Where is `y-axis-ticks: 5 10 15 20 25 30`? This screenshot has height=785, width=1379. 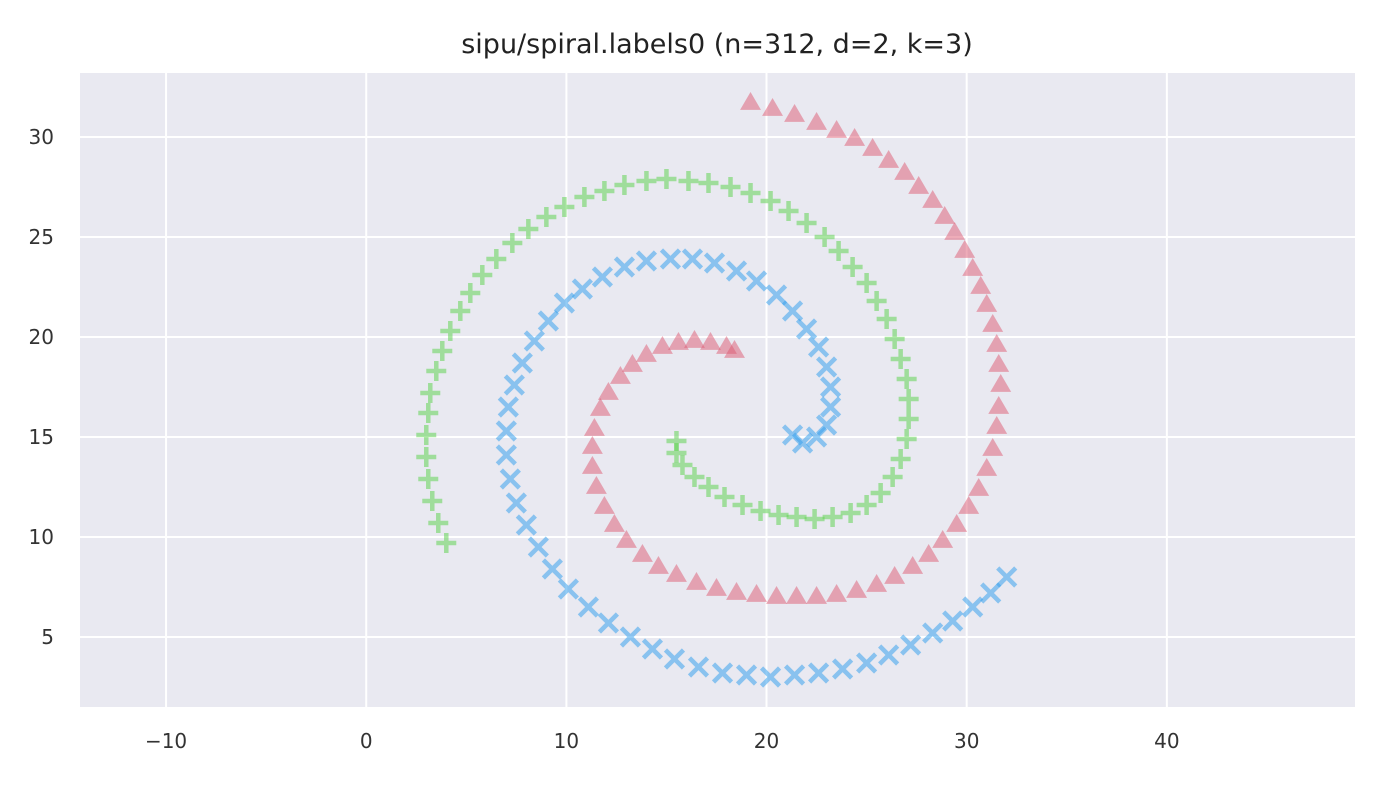 y-axis-ticks: 5 10 15 20 25 30 is located at coordinates (41, 387).